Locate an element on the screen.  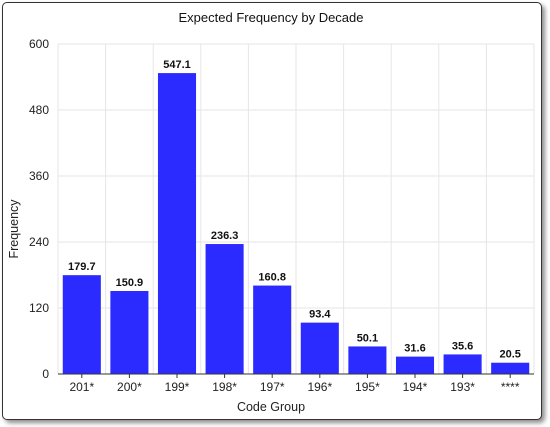
y-tick-label: 600 is located at coordinates (39, 44).